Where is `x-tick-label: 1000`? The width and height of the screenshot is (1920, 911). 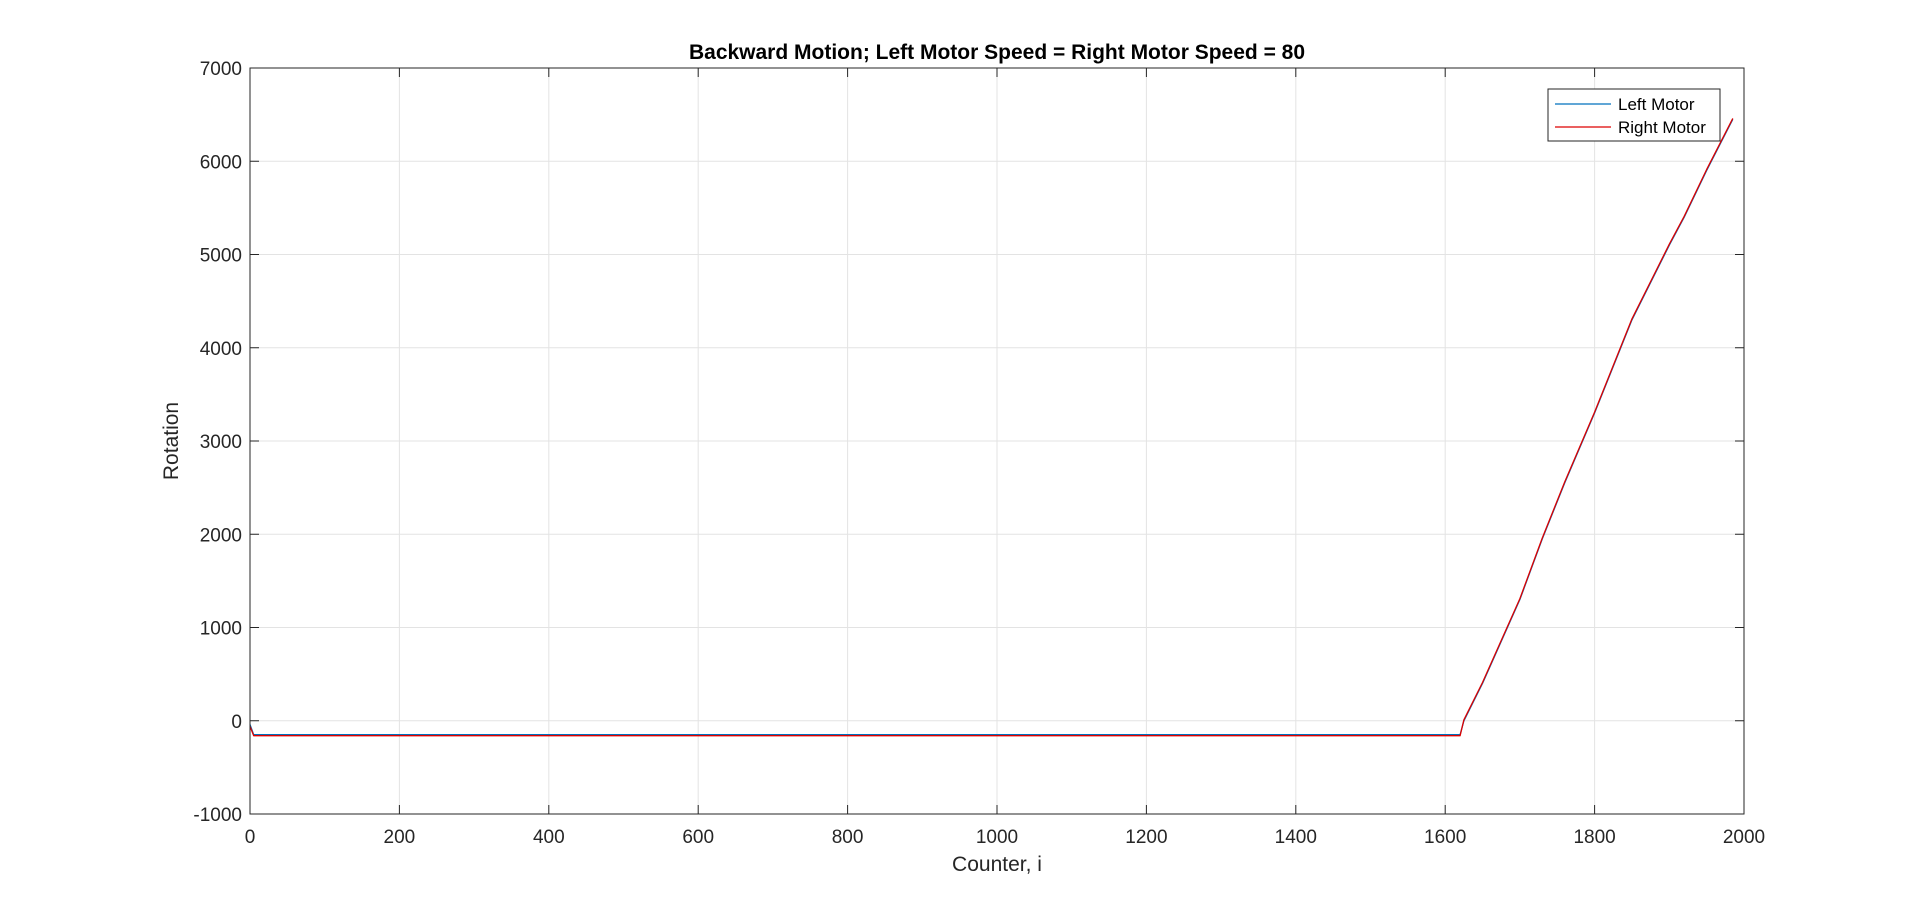
x-tick-label: 1000 is located at coordinates (997, 837).